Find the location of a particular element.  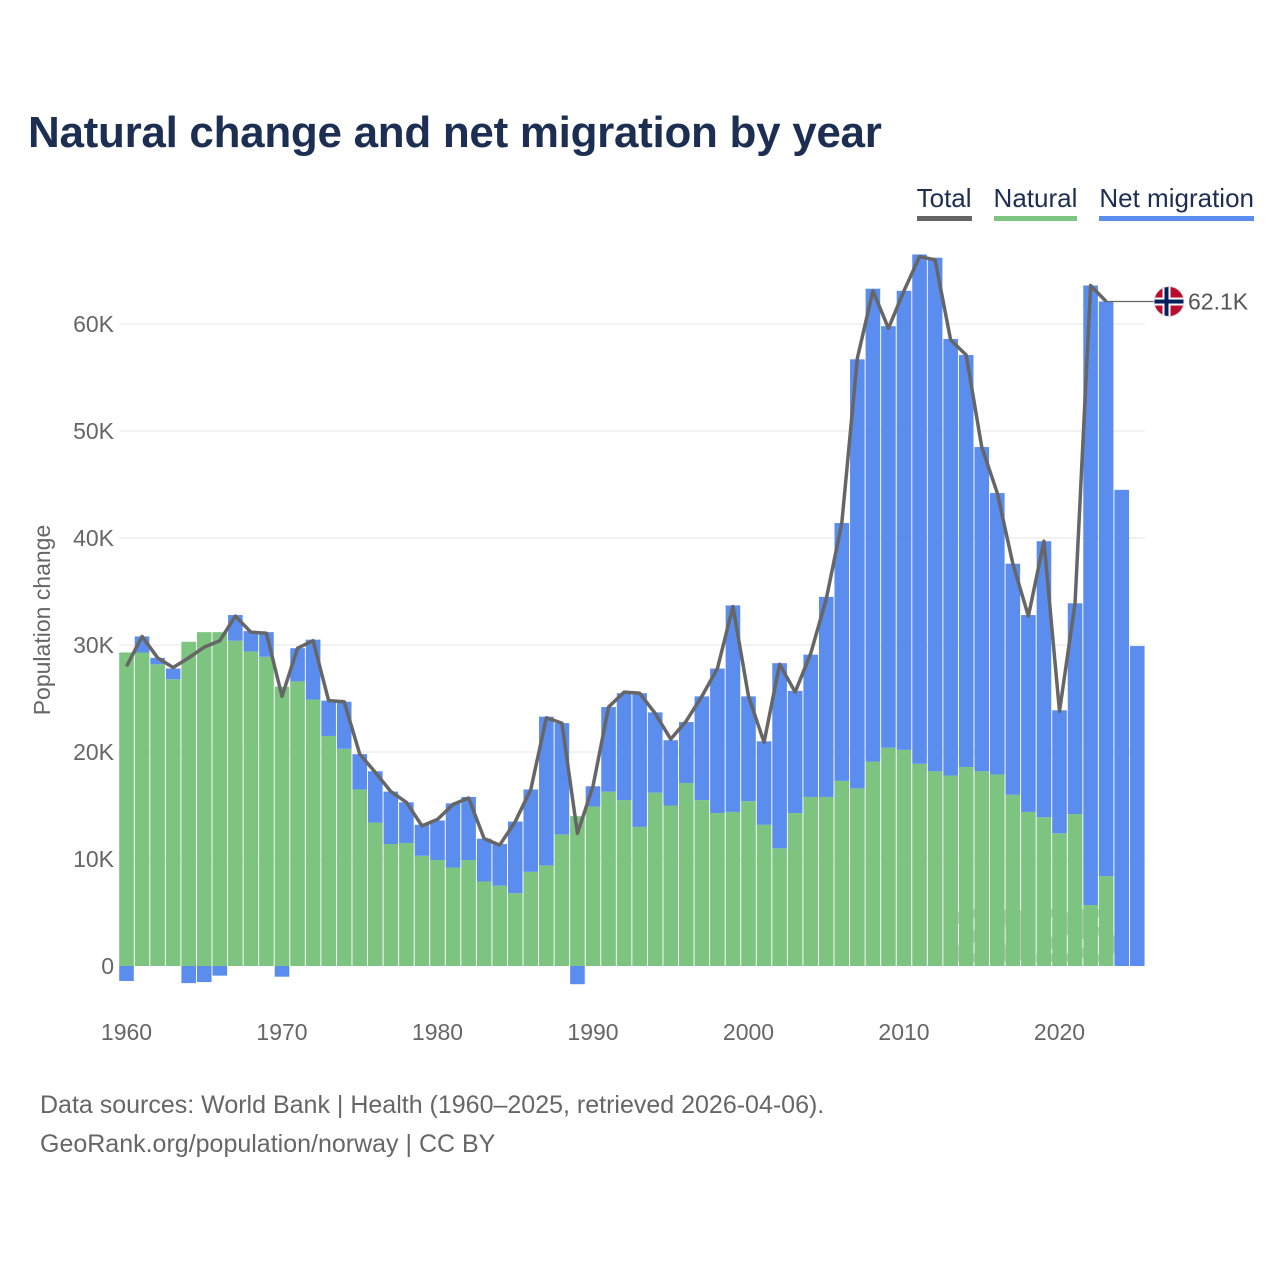

norway-flag is located at coordinates (1169, 302).